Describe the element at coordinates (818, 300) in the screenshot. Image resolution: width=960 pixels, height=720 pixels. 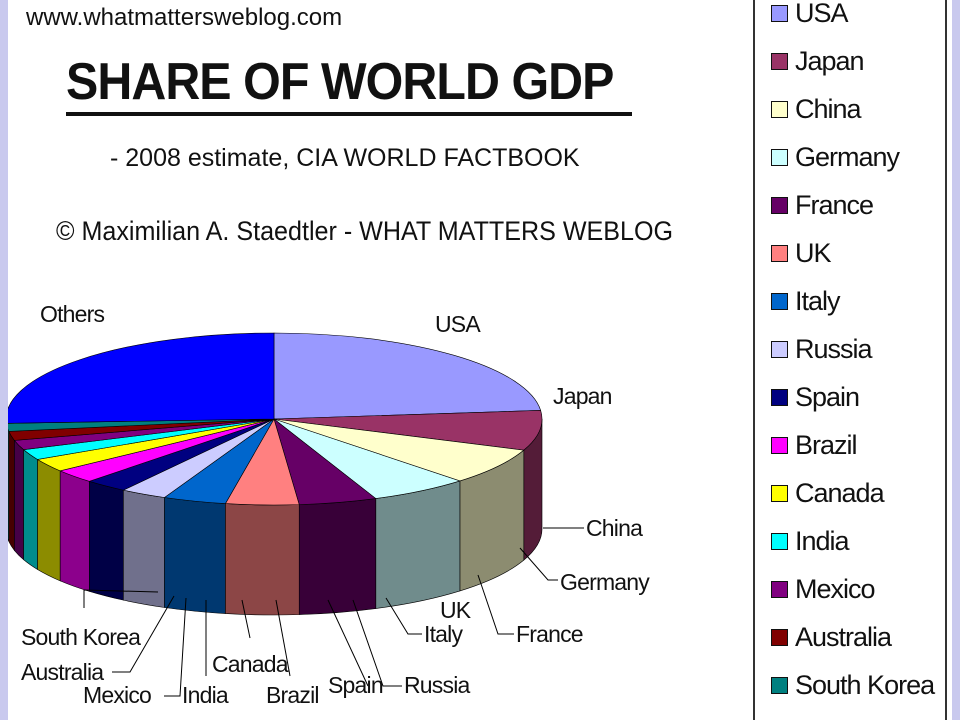
I see `legend-label: Italy` at that location.